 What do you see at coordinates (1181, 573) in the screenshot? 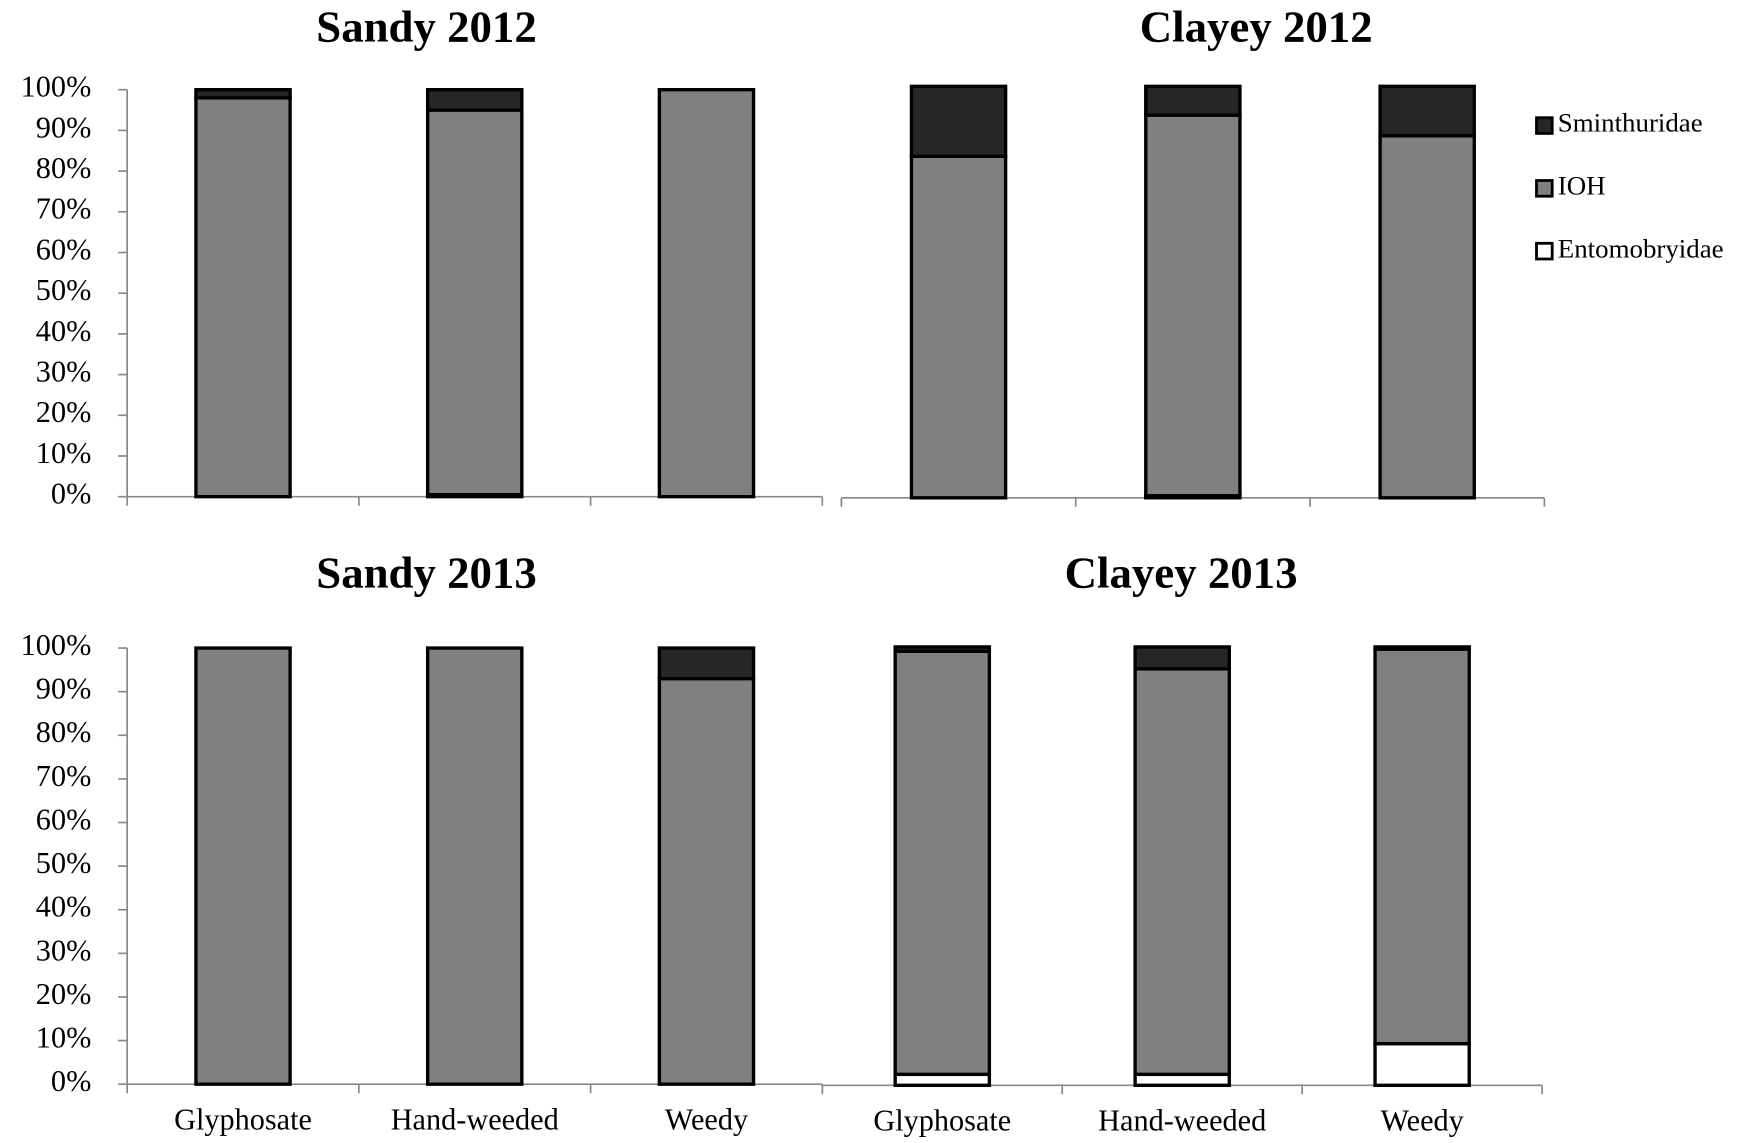
I see `chart-title: Clayey 2013` at bounding box center [1181, 573].